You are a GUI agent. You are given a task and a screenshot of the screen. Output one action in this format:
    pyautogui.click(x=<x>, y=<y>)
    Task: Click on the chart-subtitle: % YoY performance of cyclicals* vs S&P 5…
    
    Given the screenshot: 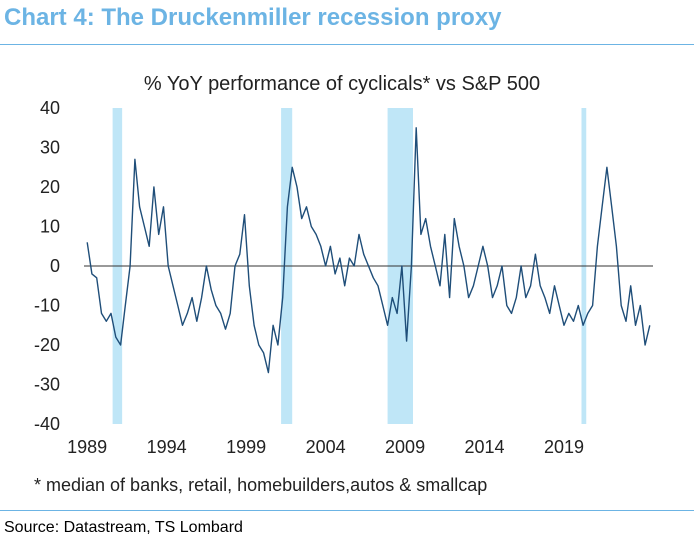 What is the action you would take?
    pyautogui.click(x=342, y=84)
    